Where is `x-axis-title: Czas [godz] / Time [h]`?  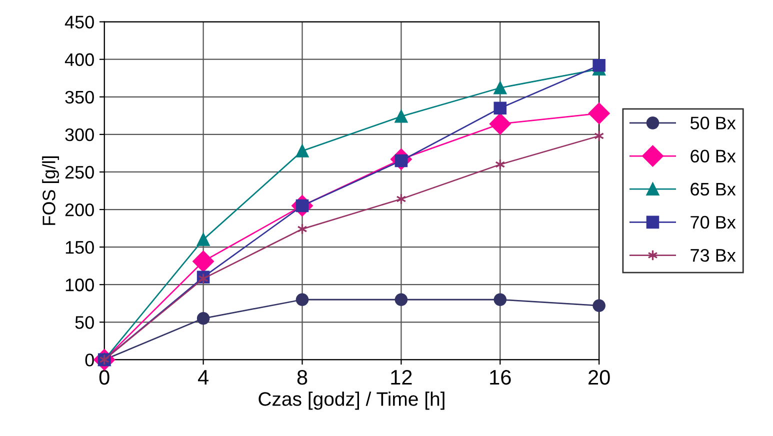 x-axis-title: Czas [godz] / Time [h] is located at coordinates (351, 401).